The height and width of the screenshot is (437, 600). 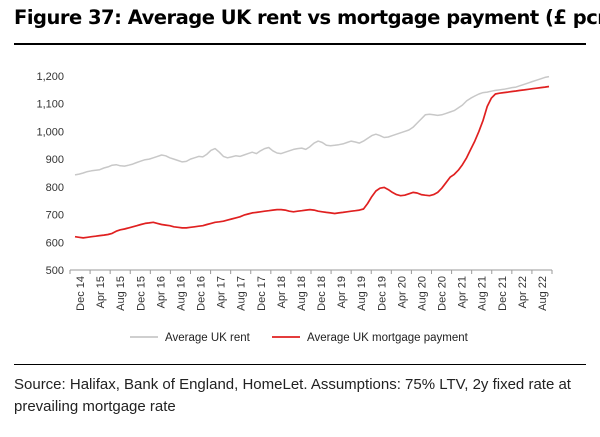 I want to click on y-tick-label: 600, so click(x=55, y=243).